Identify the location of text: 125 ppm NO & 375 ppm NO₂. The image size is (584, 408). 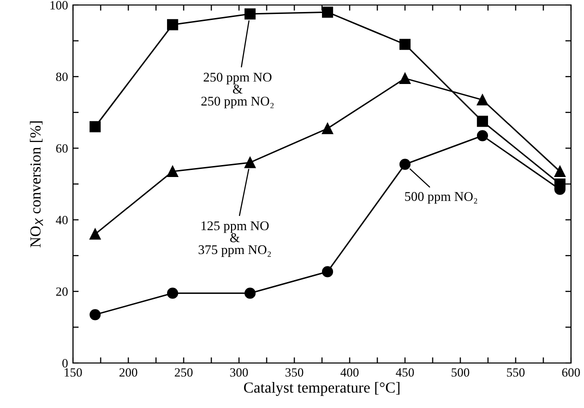
(234, 239).